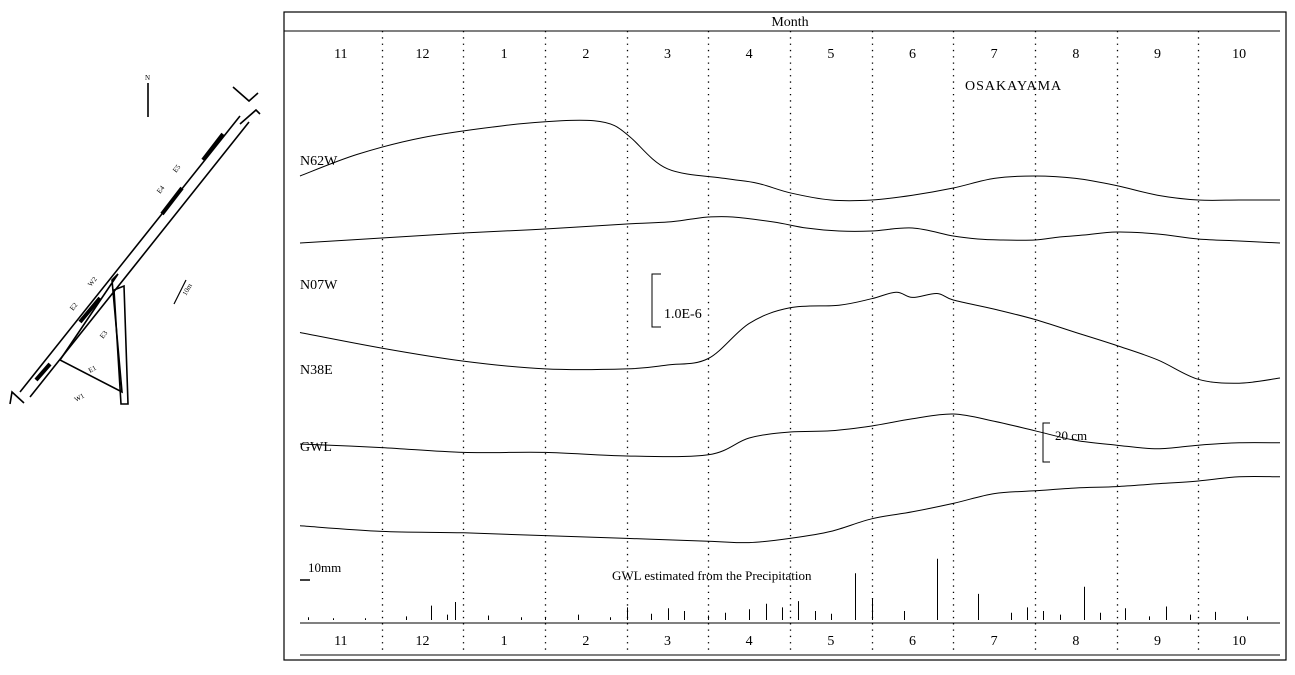 Image resolution: width=1295 pixels, height=675 pixels. Describe the element at coordinates (1046, 442) in the screenshot. I see `gwl-scale-bracket` at that location.